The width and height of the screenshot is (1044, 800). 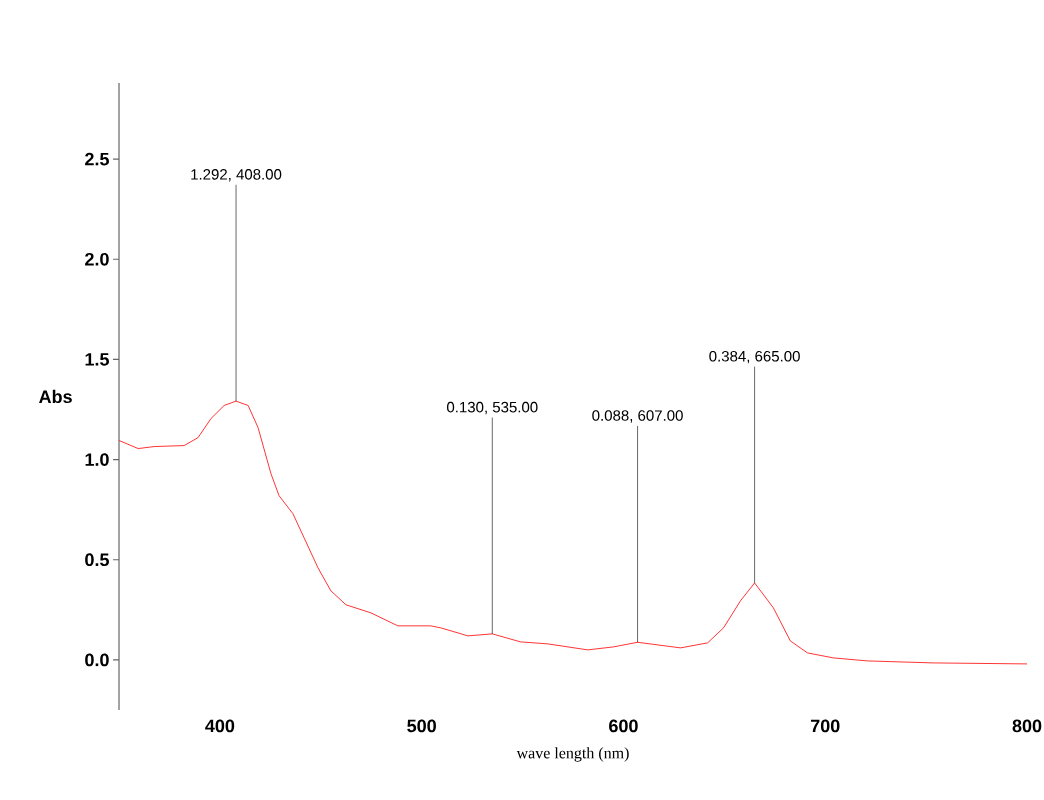 I want to click on annotation: 0.384, 665.00, so click(x=754, y=357).